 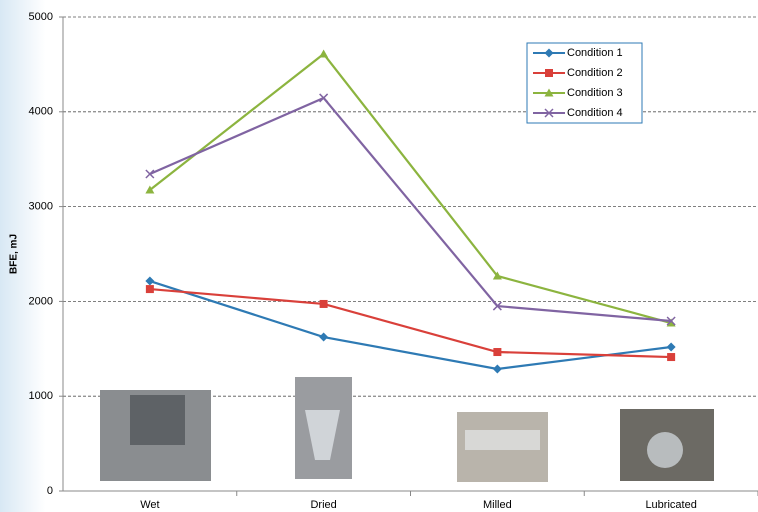 What do you see at coordinates (595, 93) in the screenshot?
I see `legend-label: Condition 3` at bounding box center [595, 93].